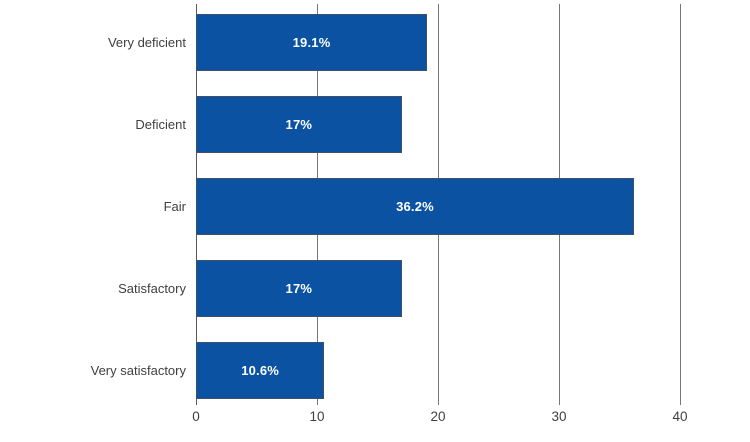 The image size is (750, 442). I want to click on chart-row: Very satisfactory 10.6%, so click(385, 370).